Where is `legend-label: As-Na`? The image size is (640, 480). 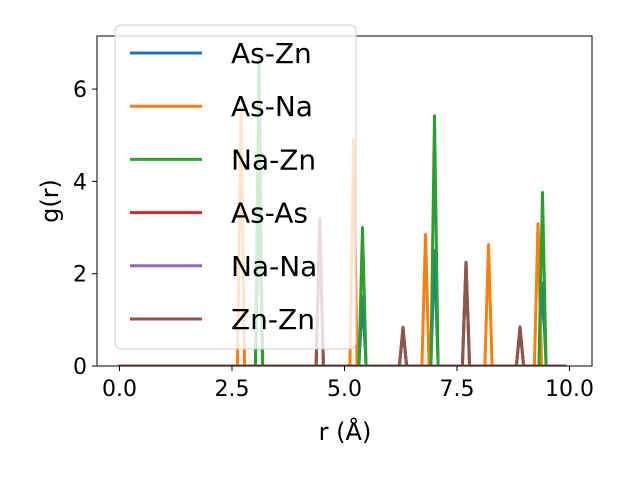
legend-label: As-Na is located at coordinates (272, 106).